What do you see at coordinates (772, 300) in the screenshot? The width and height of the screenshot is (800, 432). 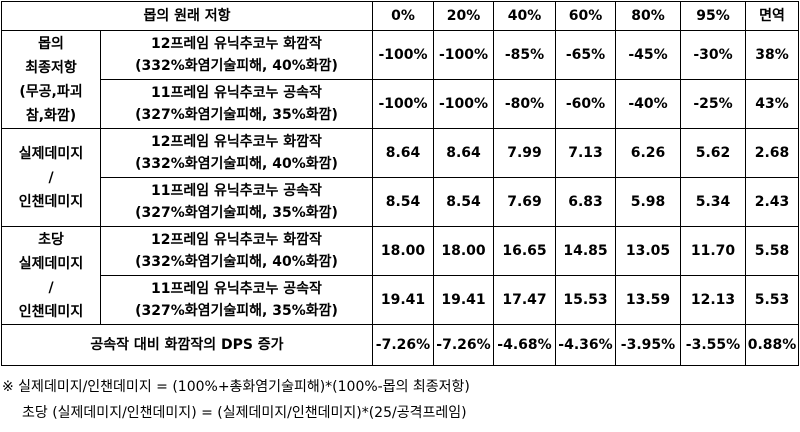 I see `cell: 5.53` at bounding box center [772, 300].